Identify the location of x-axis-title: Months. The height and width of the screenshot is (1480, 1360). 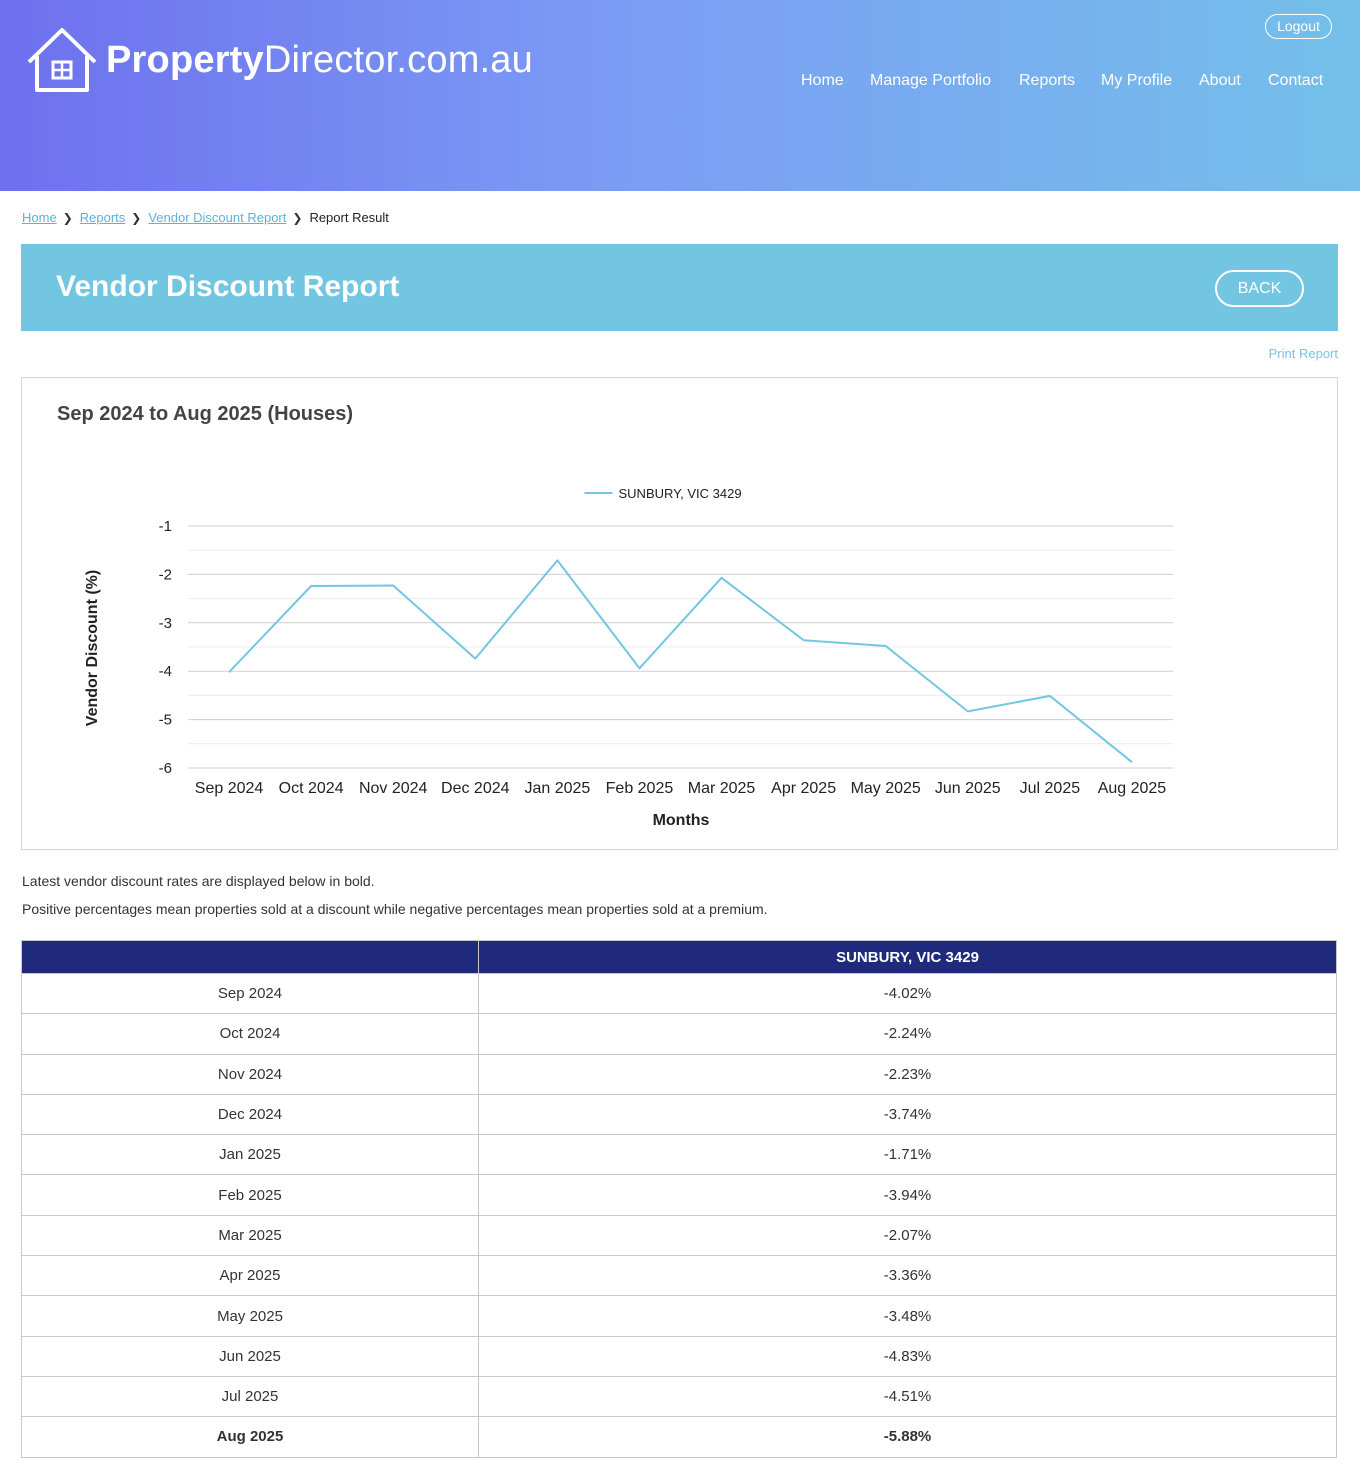
(681, 820).